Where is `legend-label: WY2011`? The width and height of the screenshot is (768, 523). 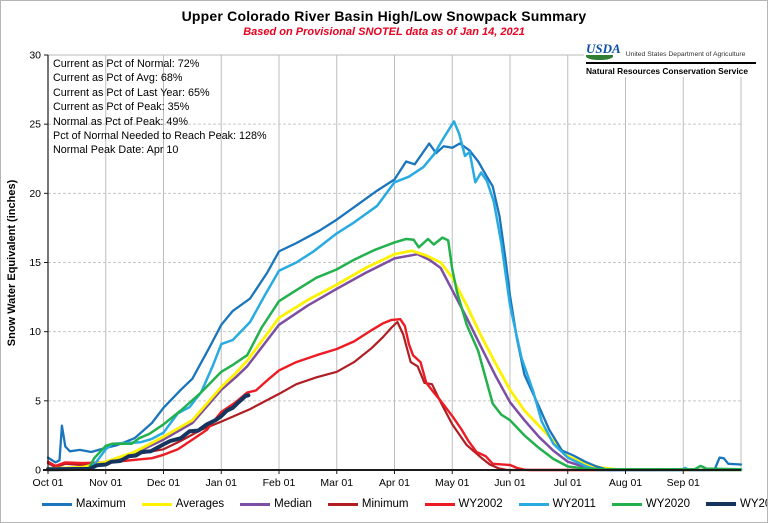 legend-label: WY2011 is located at coordinates (574, 504).